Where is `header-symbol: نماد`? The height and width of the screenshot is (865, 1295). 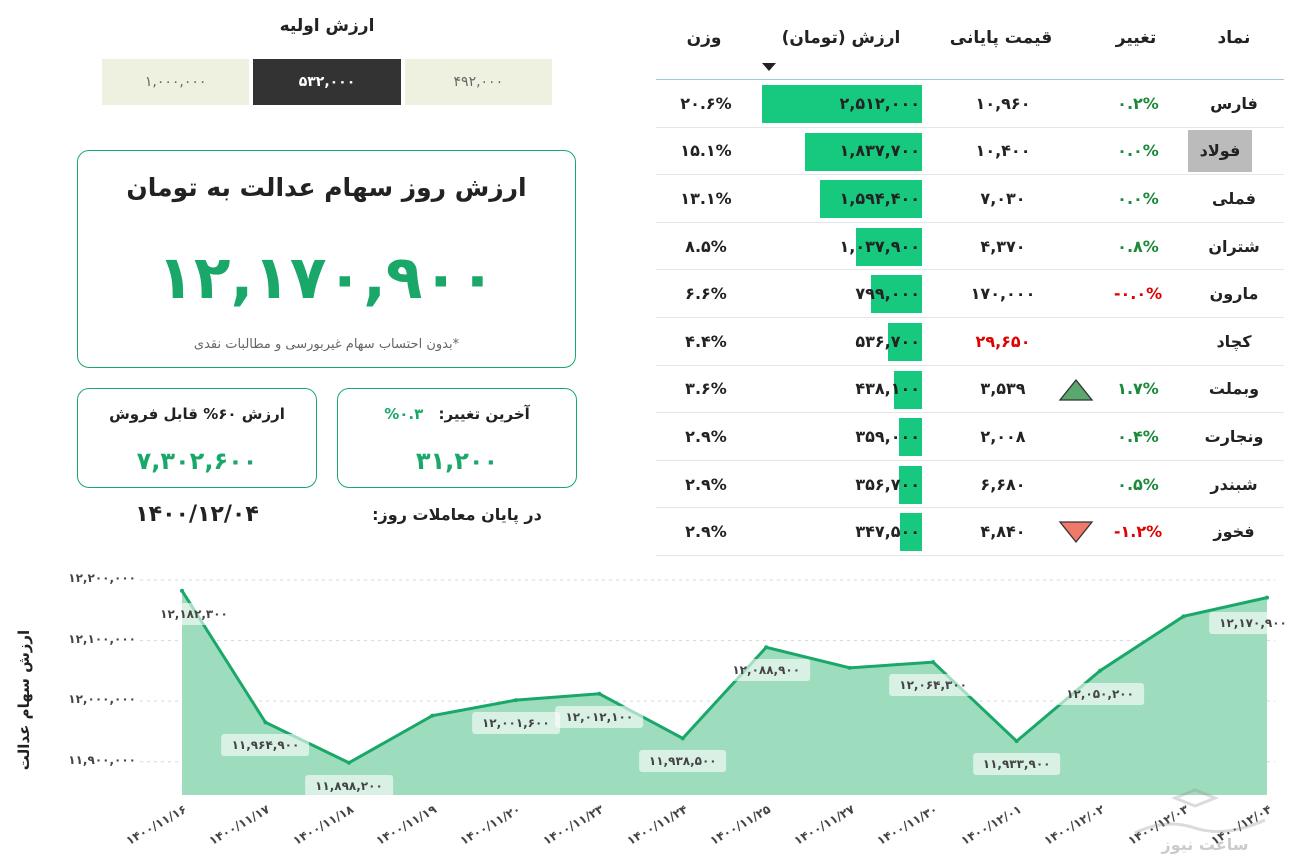
header-symbol: نماد is located at coordinates (1234, 38).